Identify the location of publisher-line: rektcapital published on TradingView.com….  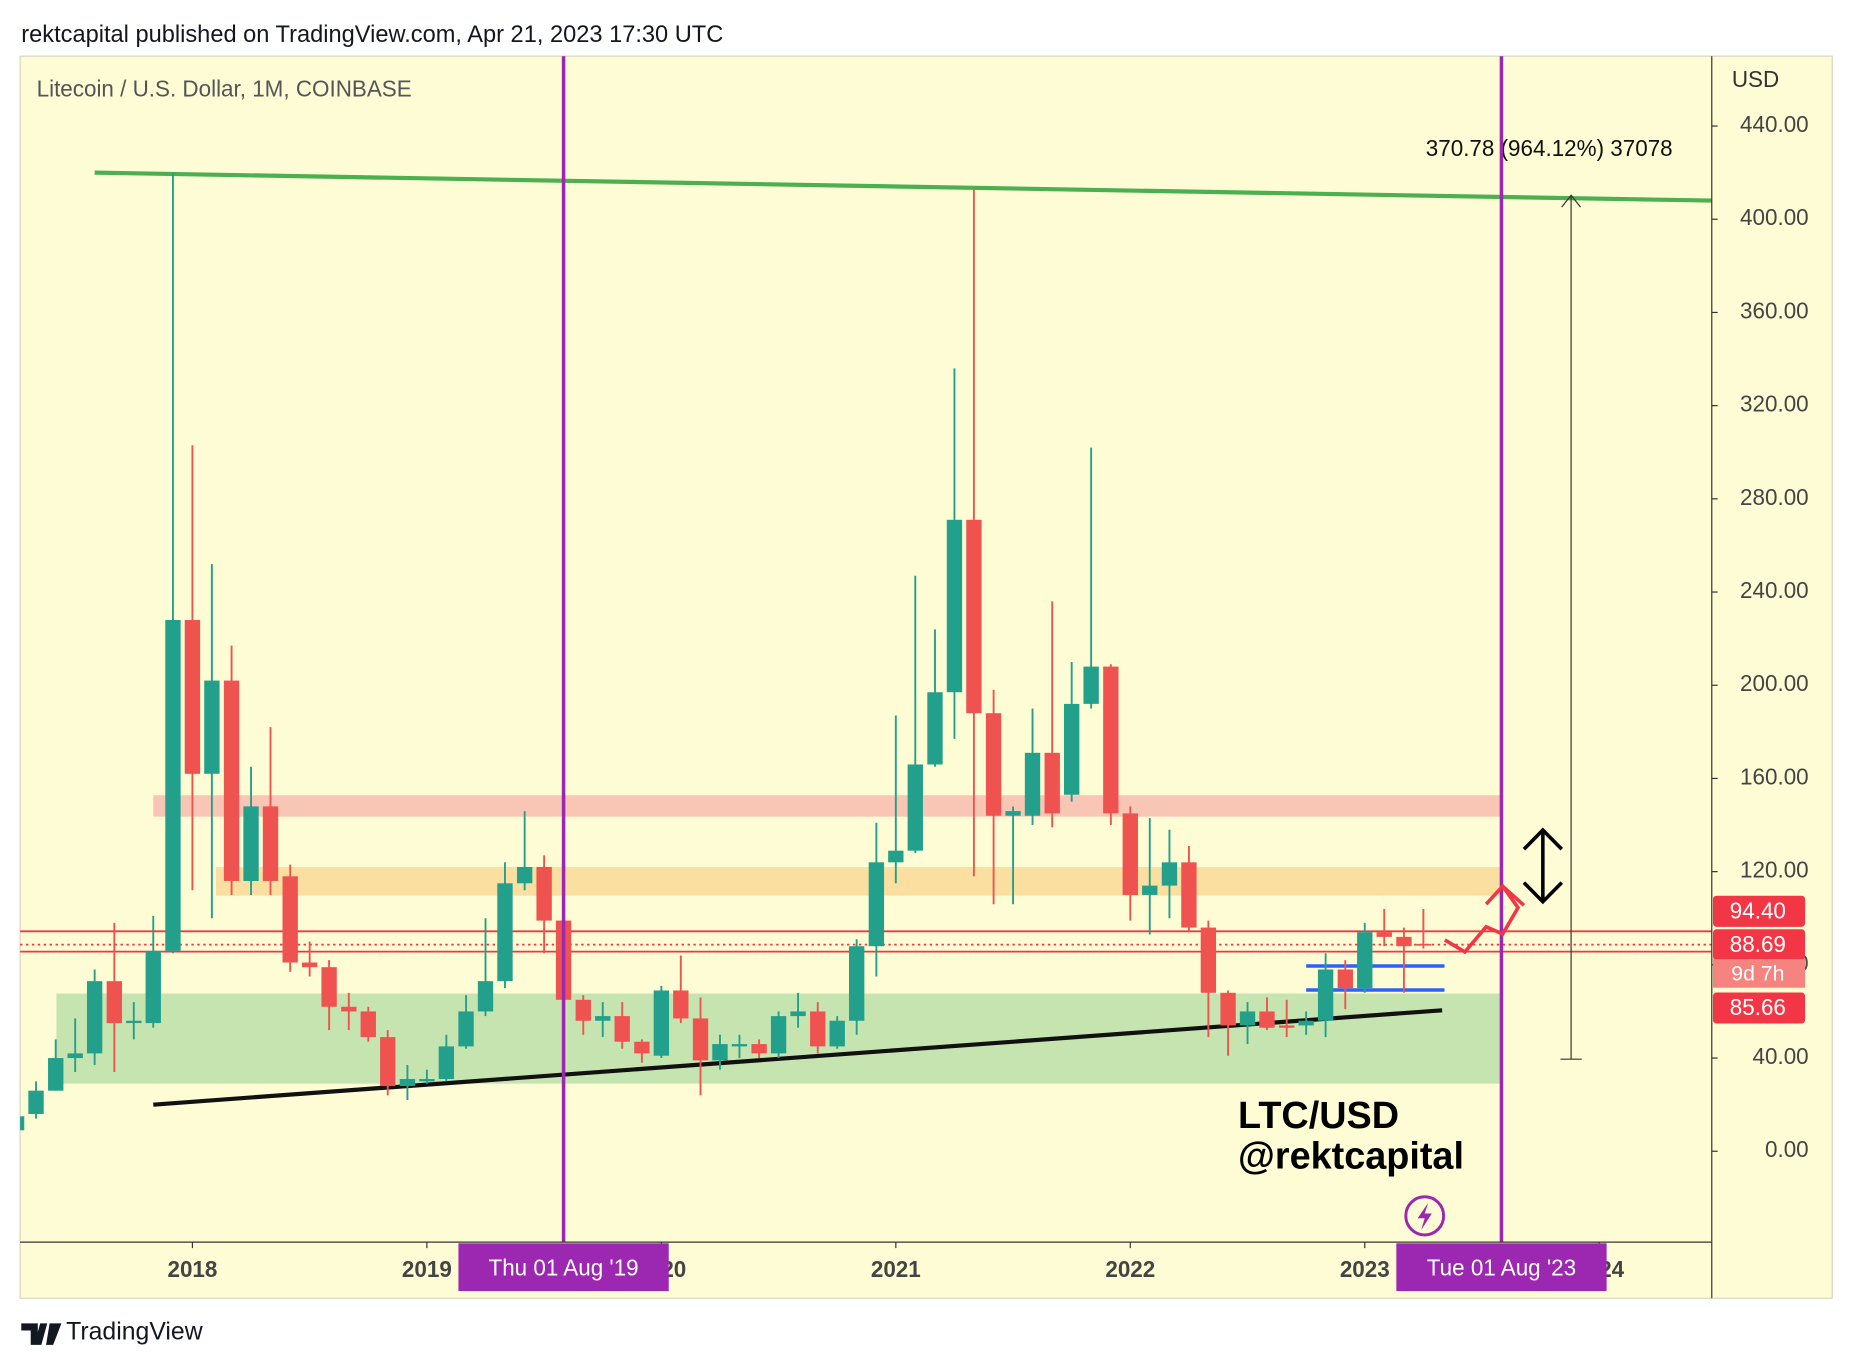
(372, 34).